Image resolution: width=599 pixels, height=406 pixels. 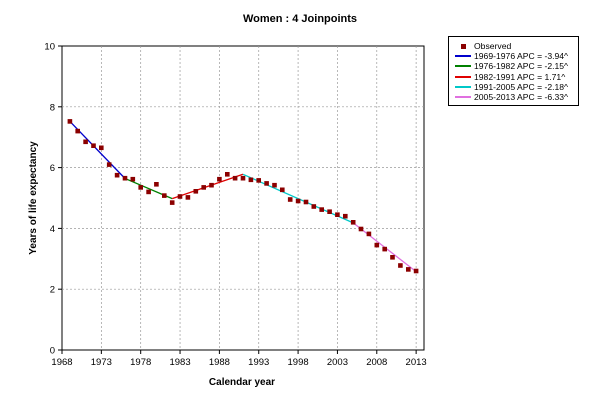 What do you see at coordinates (61, 362) in the screenshot?
I see `x-tick-label: 1968` at bounding box center [61, 362].